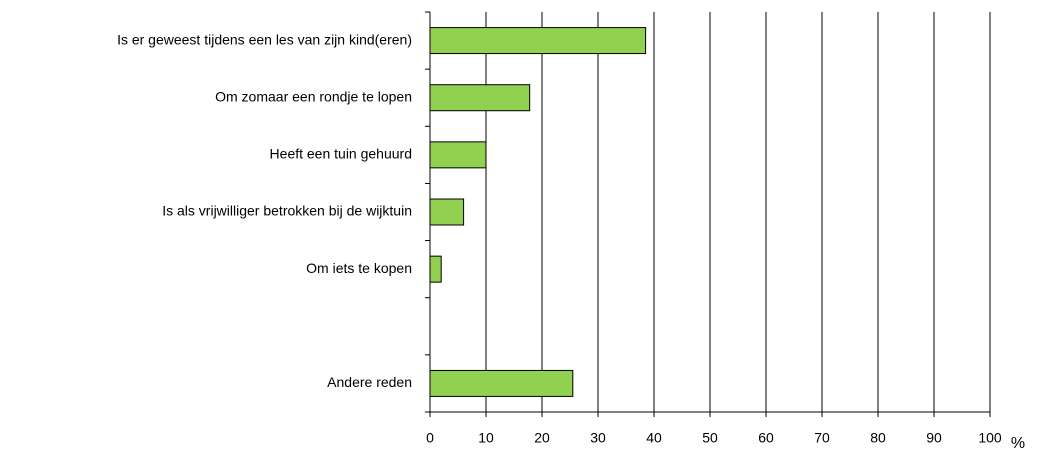 This screenshot has height=460, width=1038. I want to click on y-tick-label: Om zomaar een rondje te lopen, so click(313, 96).